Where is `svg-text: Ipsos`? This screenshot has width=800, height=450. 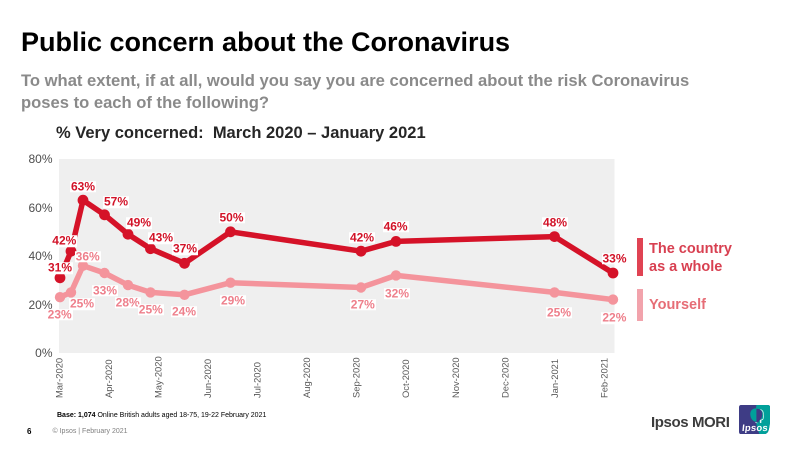
svg-text: Ipsos is located at coordinates (754, 427).